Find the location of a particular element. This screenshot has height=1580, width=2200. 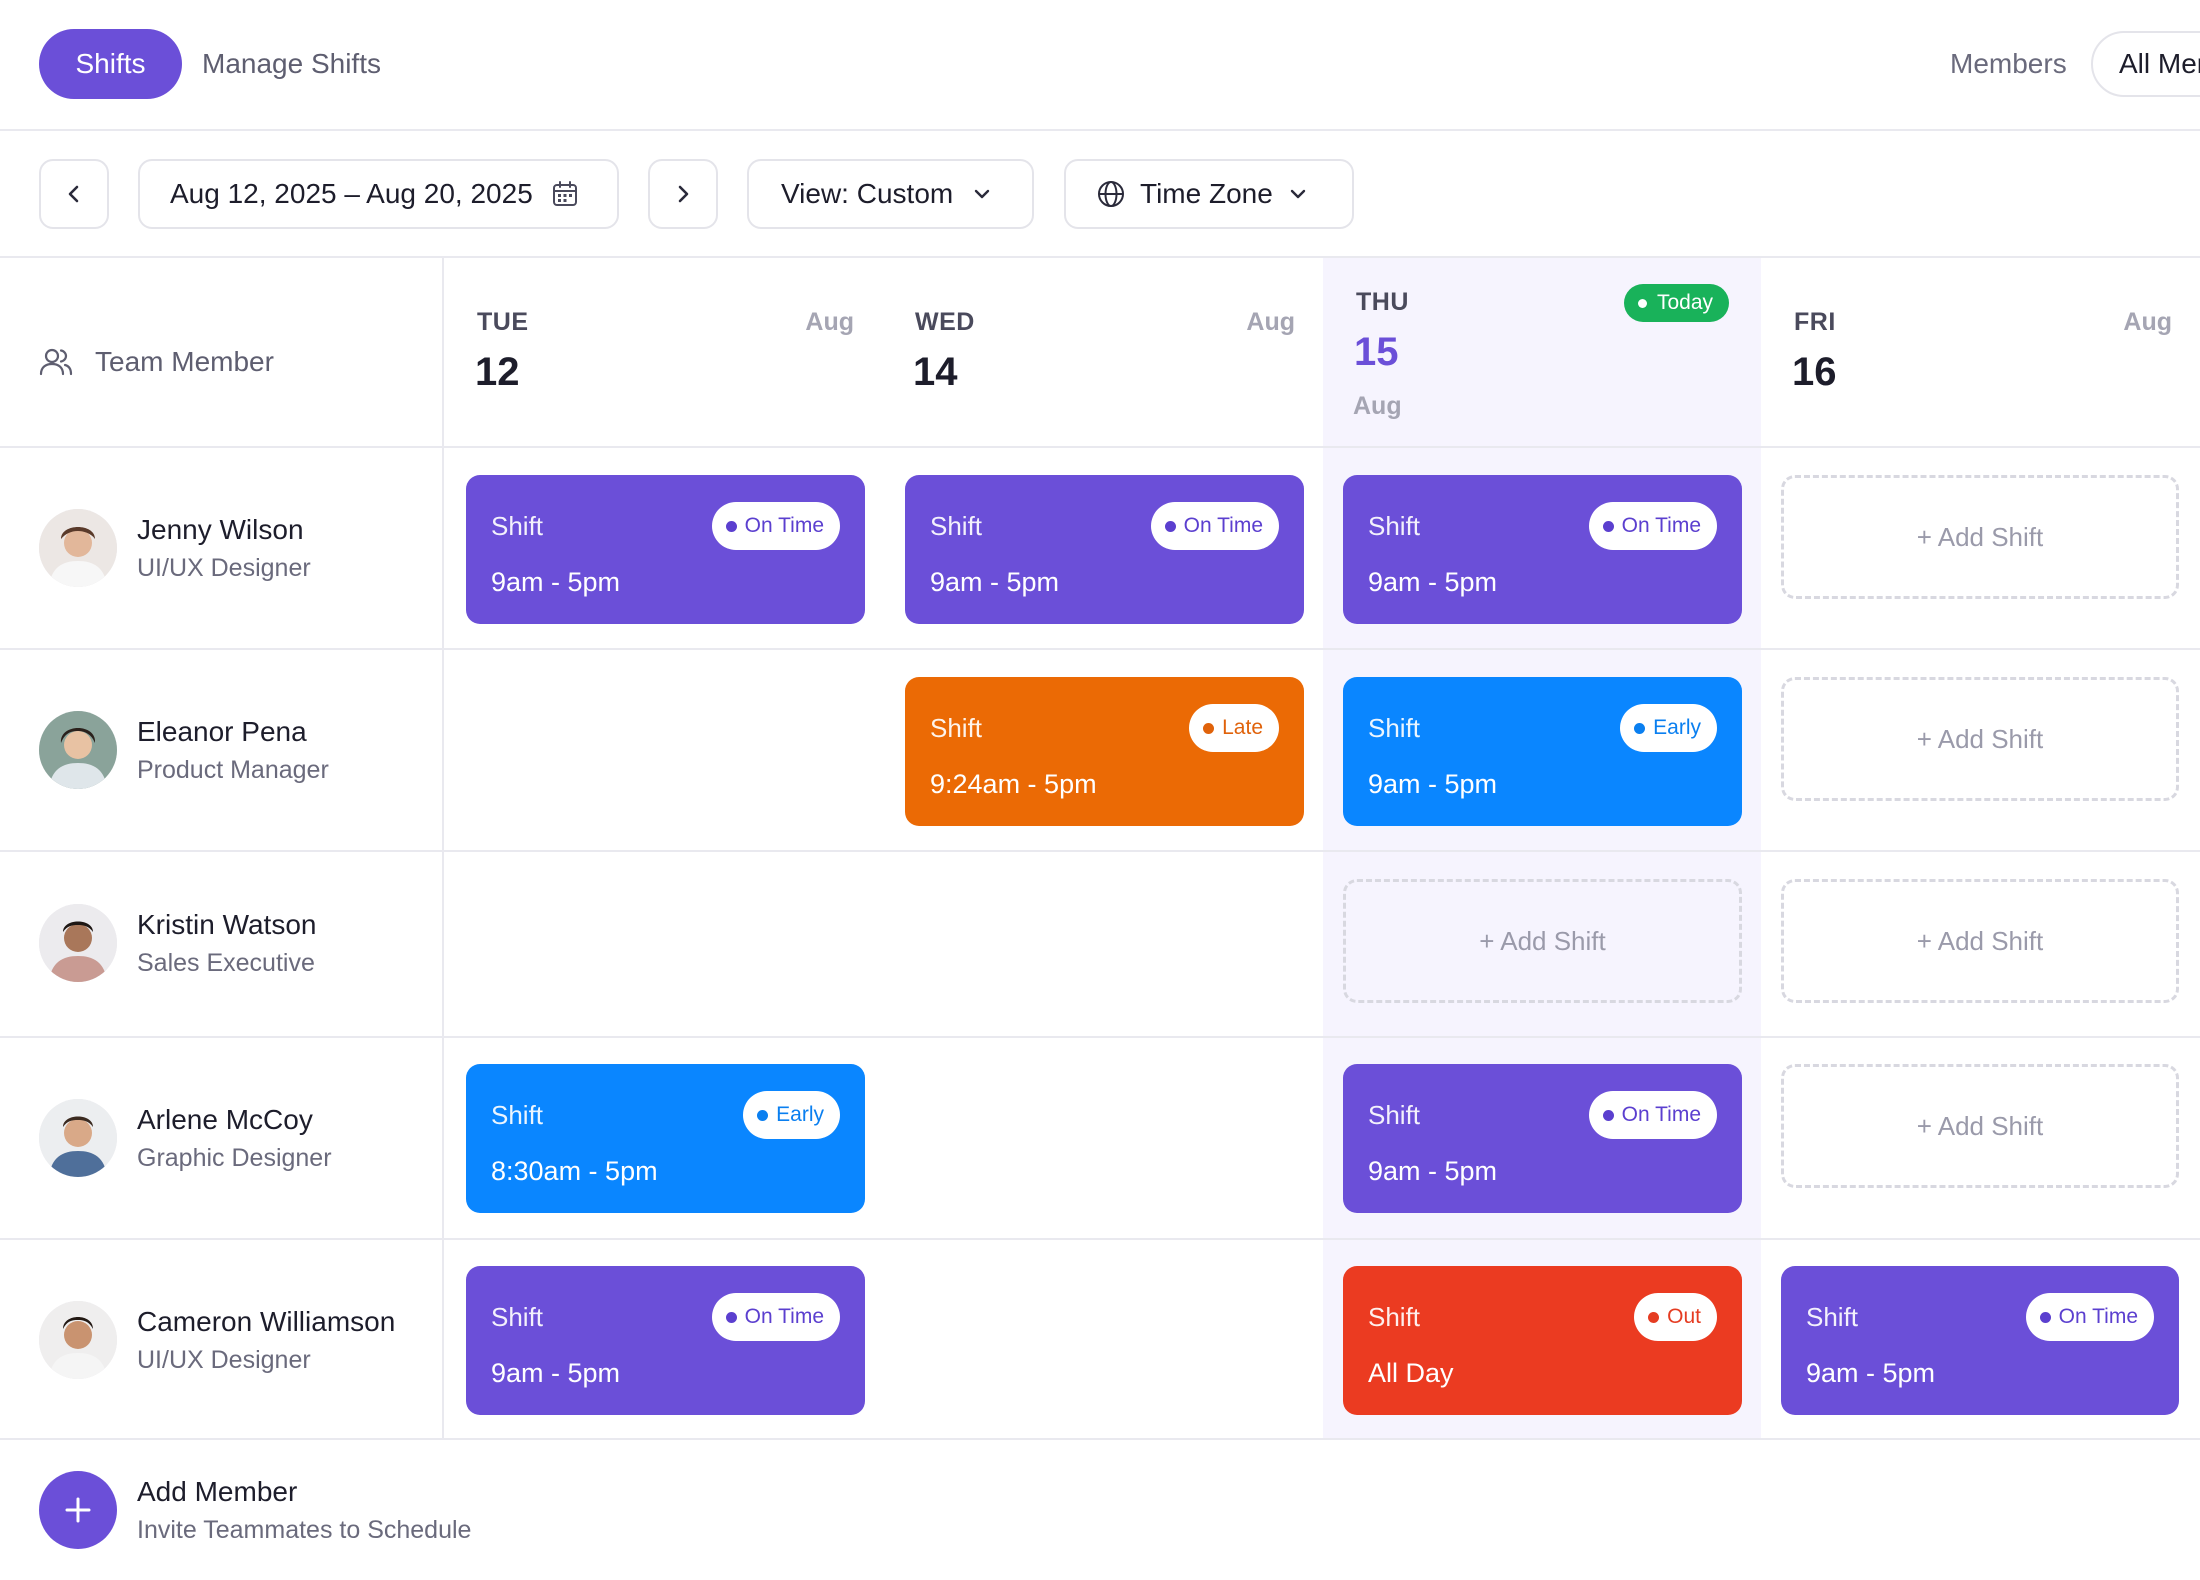

chevron-right-icon is located at coordinates (683, 194).